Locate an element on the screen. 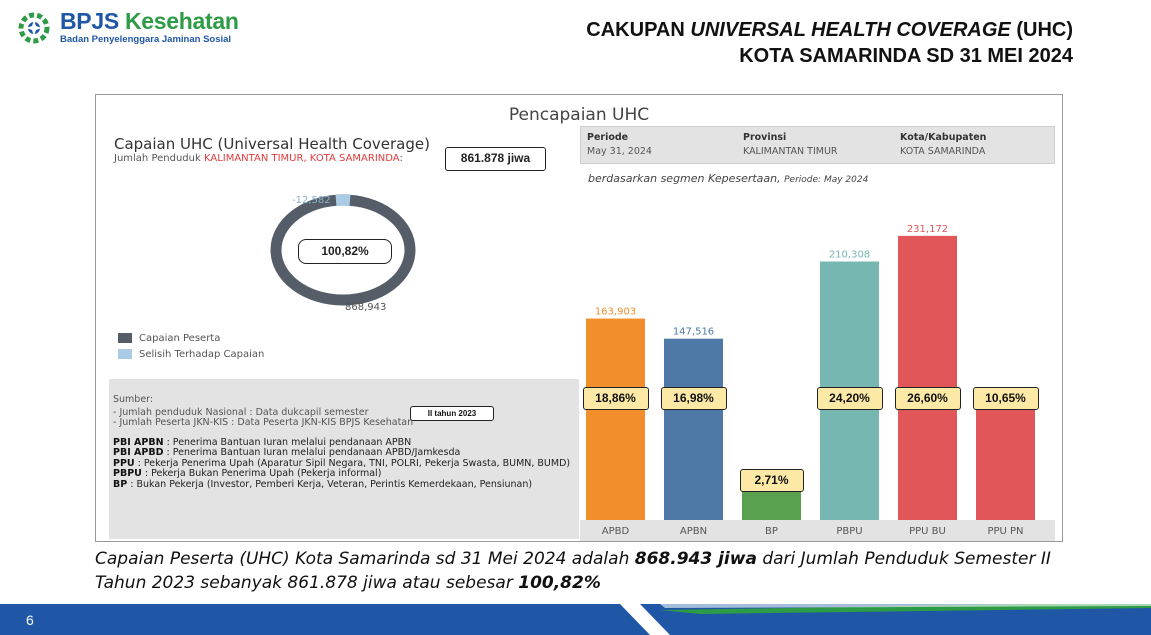 The width and height of the screenshot is (1151, 635). x-tick-label: BP is located at coordinates (771, 531).